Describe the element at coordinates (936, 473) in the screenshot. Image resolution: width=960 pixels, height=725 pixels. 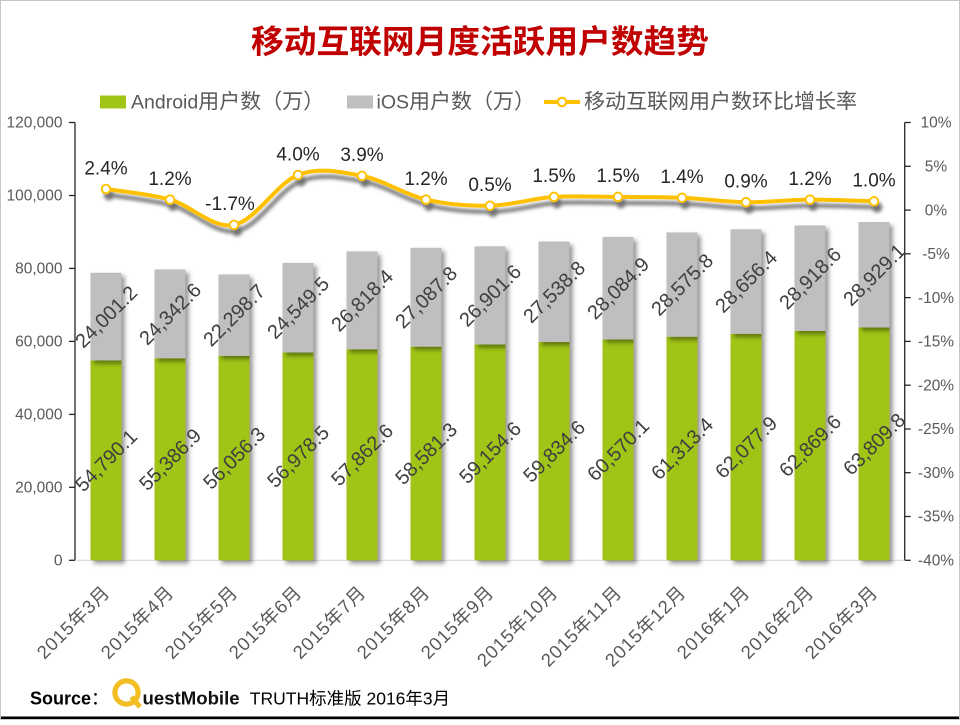
I see `svg-text: -30%` at that location.